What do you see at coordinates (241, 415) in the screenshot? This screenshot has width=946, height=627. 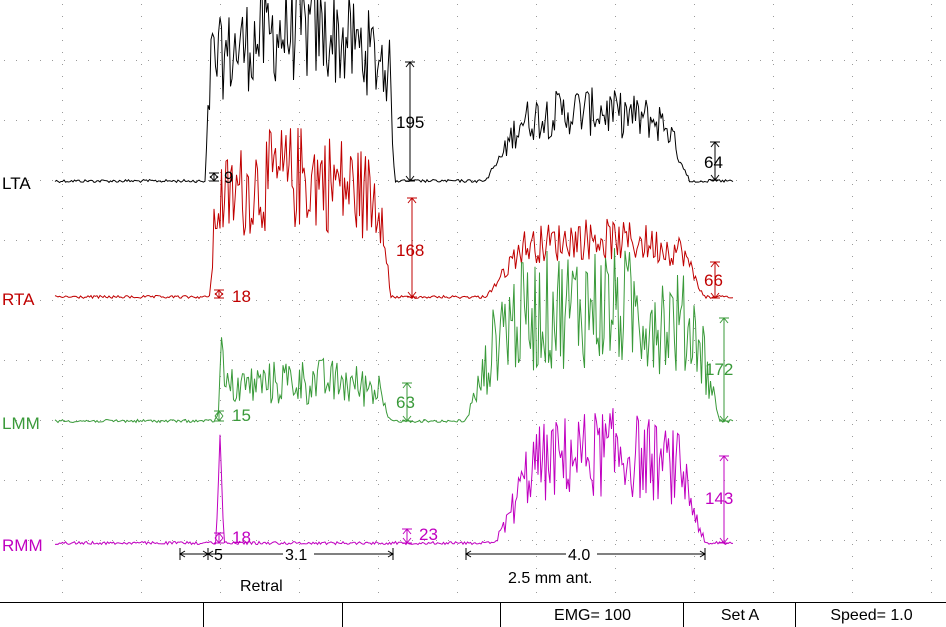 I see `amplitude-label: 15` at bounding box center [241, 415].